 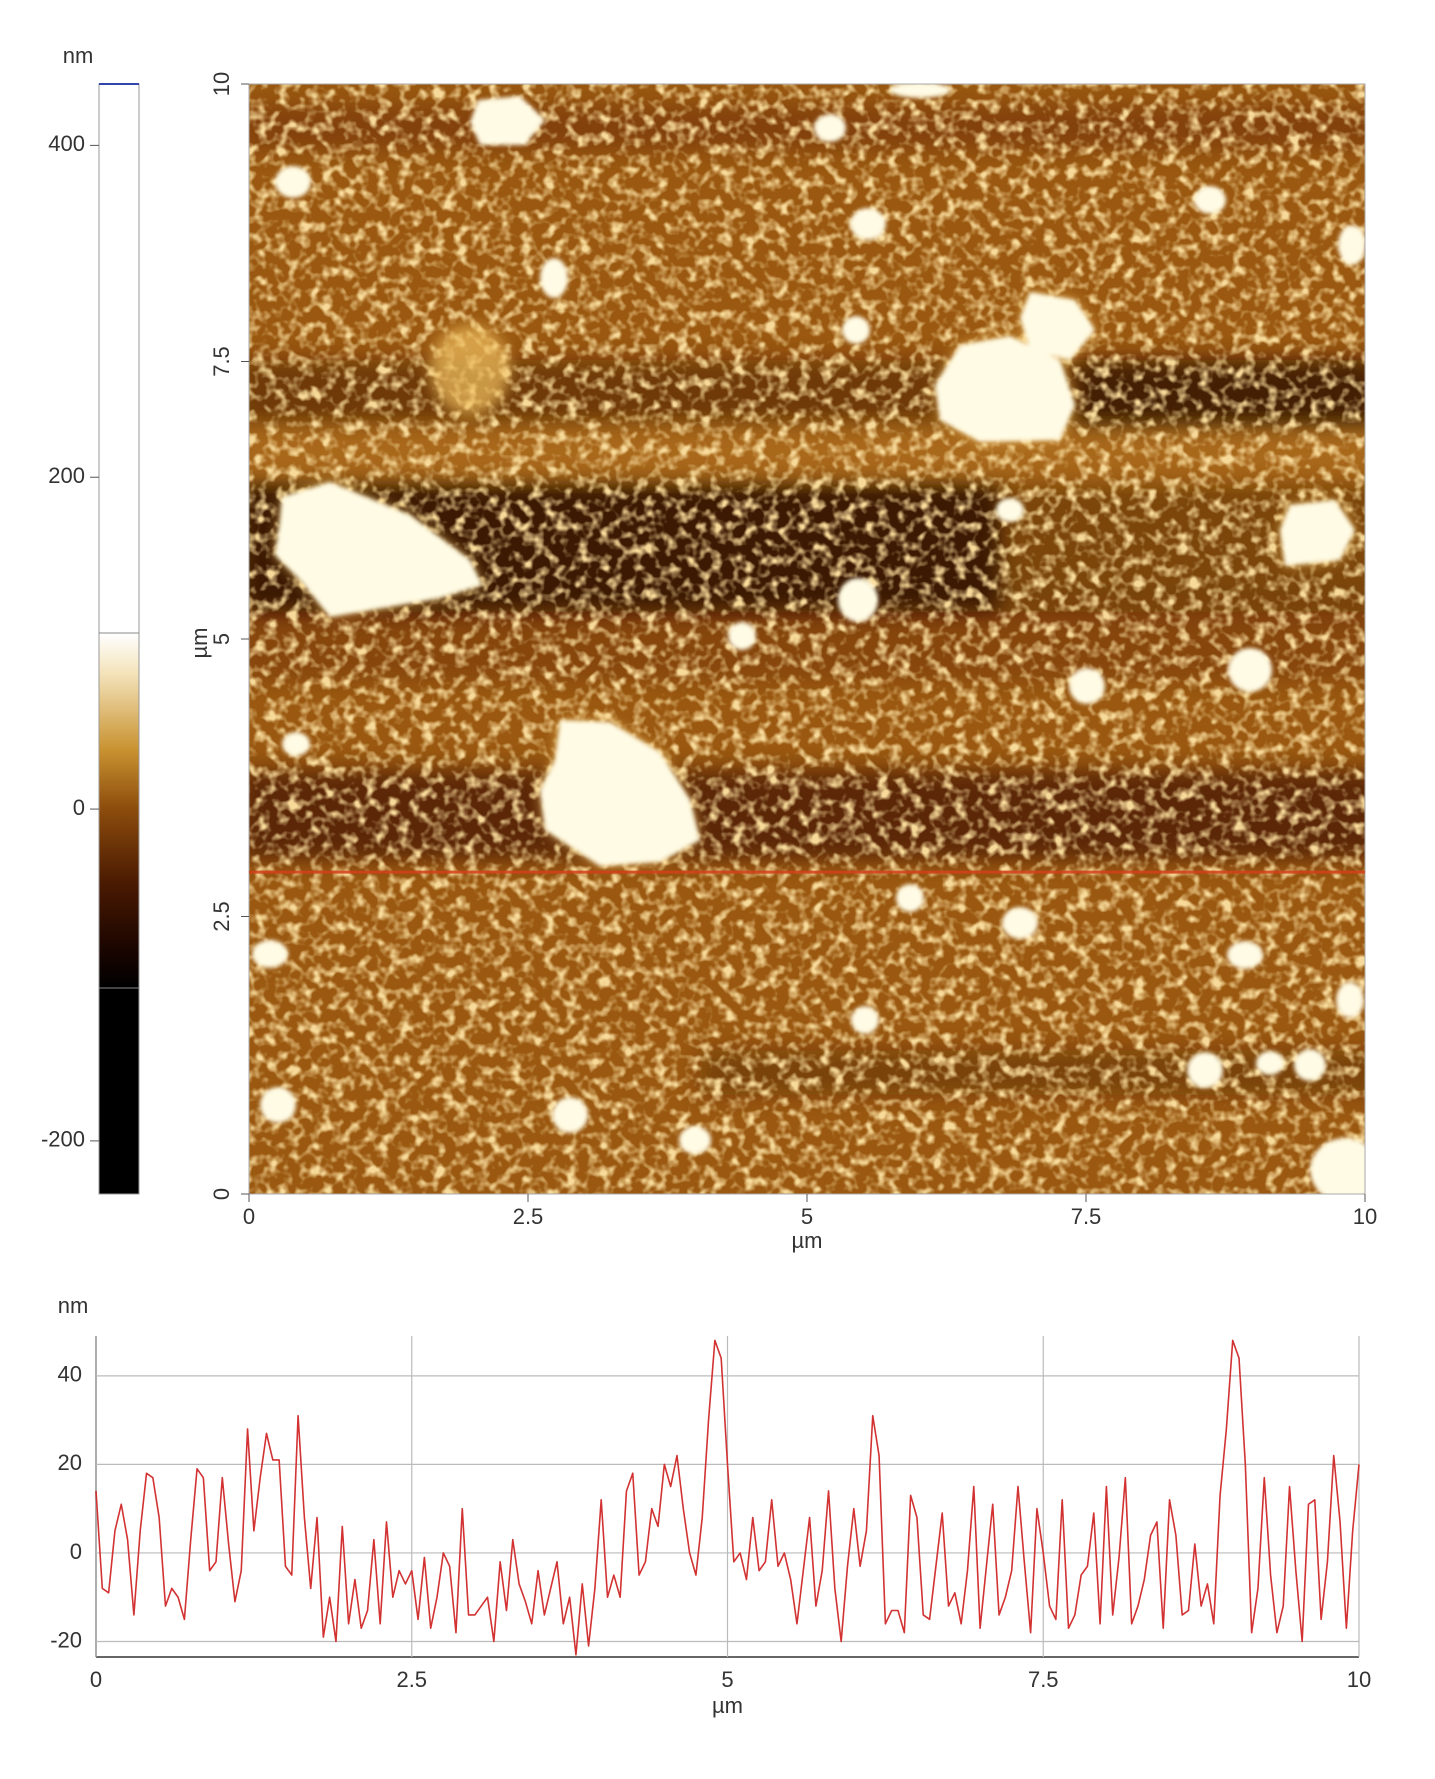 What do you see at coordinates (70, 1462) in the screenshot?
I see `y-tick-label: 20` at bounding box center [70, 1462].